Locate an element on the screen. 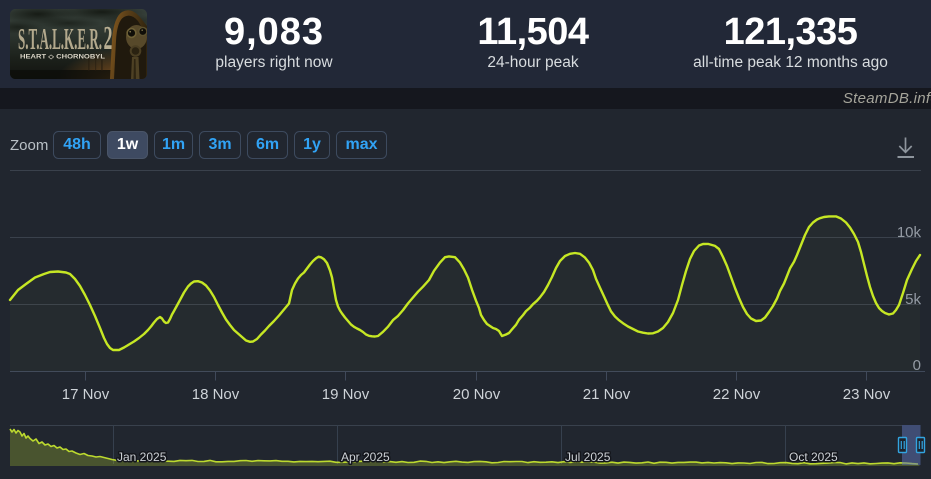  svg-text: HEART ◇ CHORNOBYL is located at coordinates (62, 57).